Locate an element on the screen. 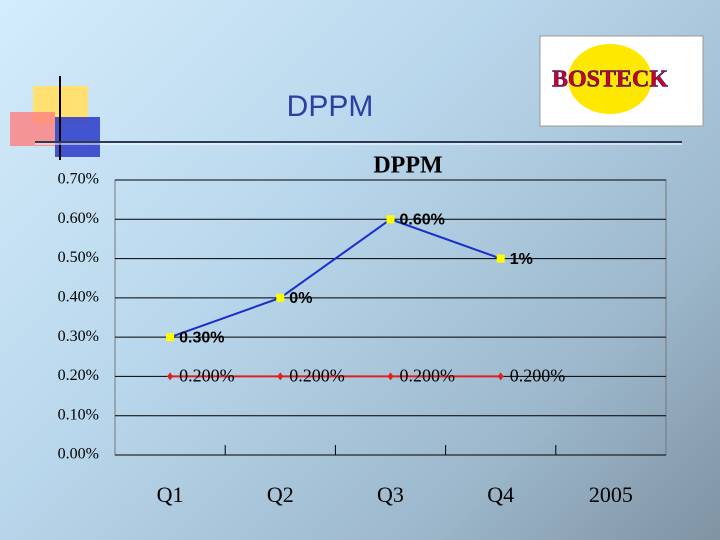  y-tick-label: 0.40% is located at coordinates (78, 297).